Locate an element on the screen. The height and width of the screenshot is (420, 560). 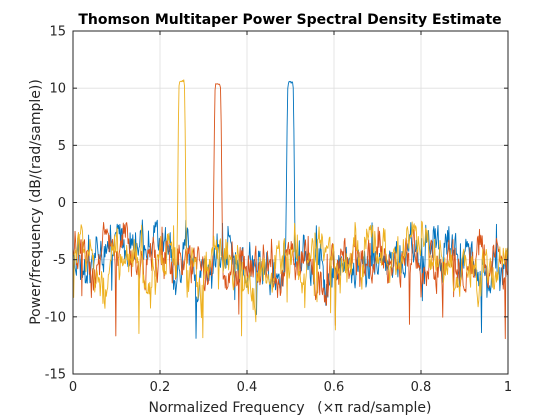
y-tick-label: 10 is located at coordinates (57, 89).